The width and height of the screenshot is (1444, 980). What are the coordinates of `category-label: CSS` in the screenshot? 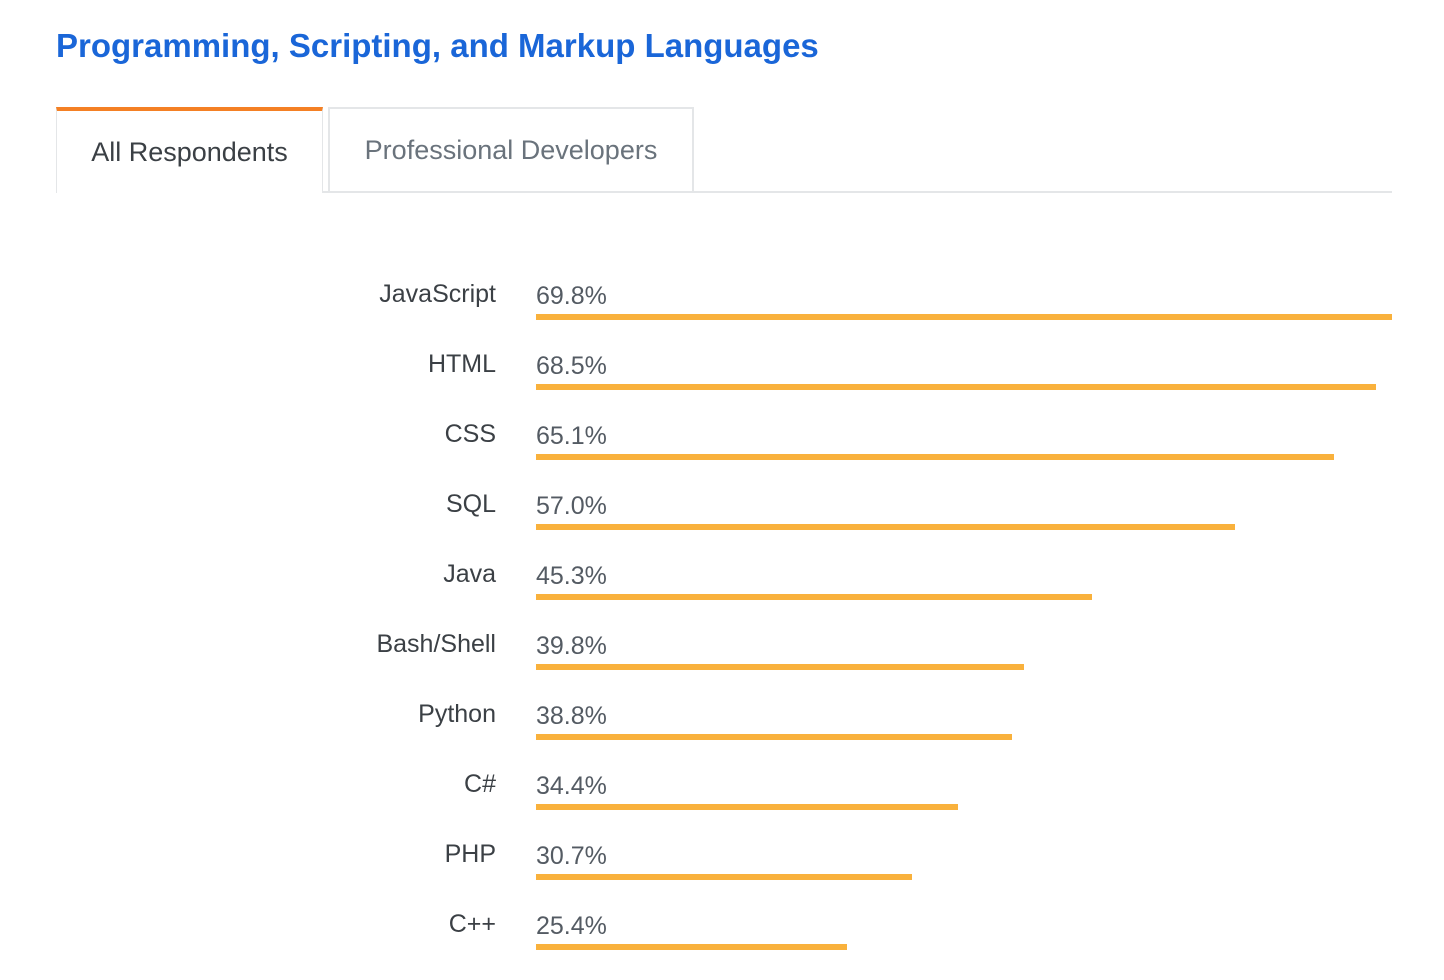 It's located at (470, 434).